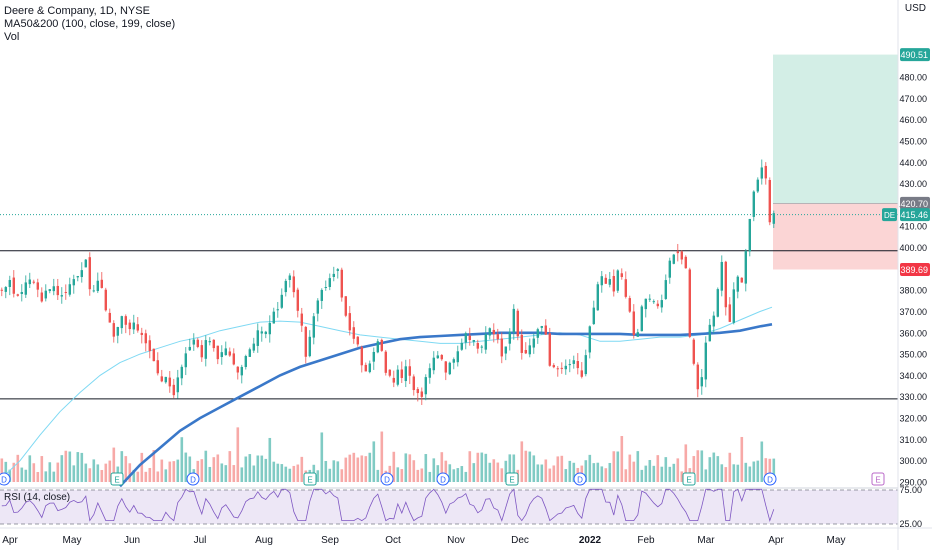 This screenshot has width=932, height=550. I want to click on rsi-pane, so click(449, 506).